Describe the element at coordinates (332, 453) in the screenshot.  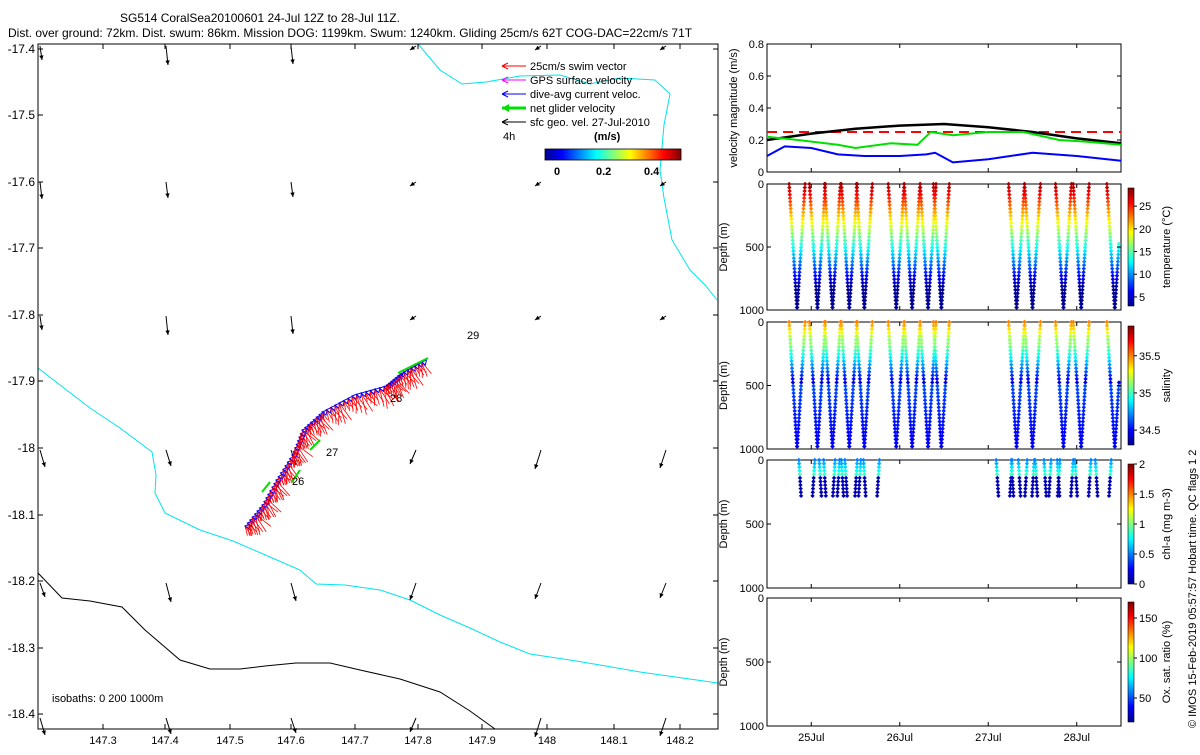
I see `day-label-27: 27` at that location.